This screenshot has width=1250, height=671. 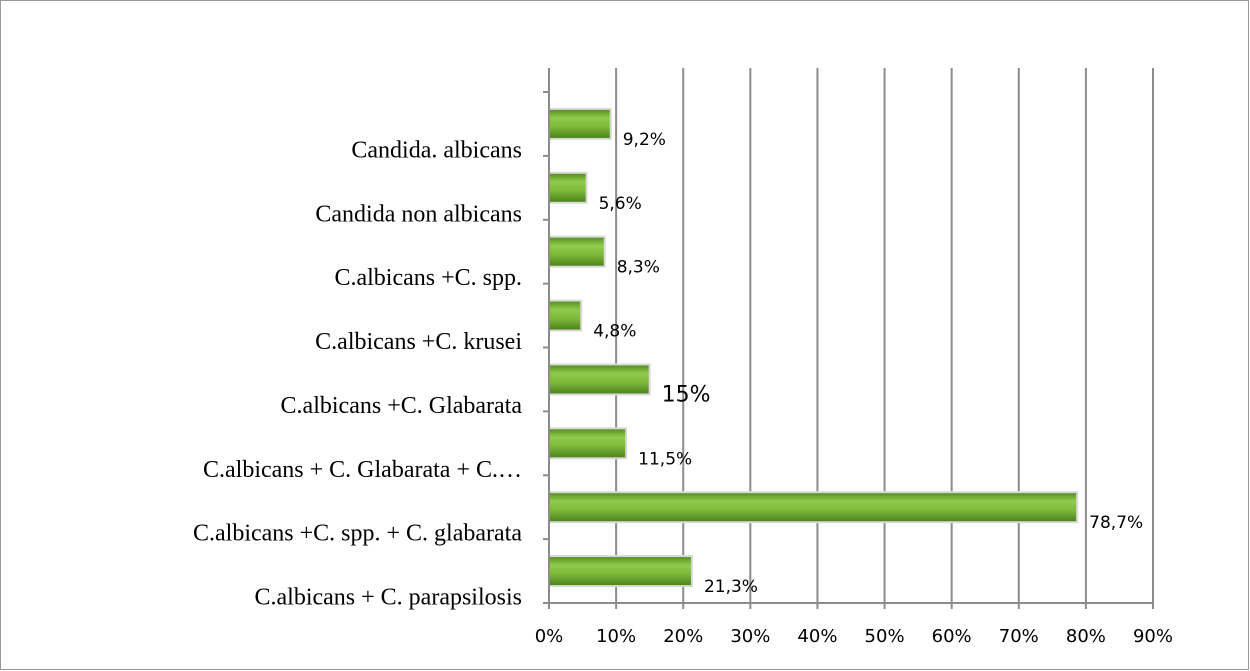 I want to click on y-tick-label: C.albicans +C. Glabarata, so click(x=402, y=406).